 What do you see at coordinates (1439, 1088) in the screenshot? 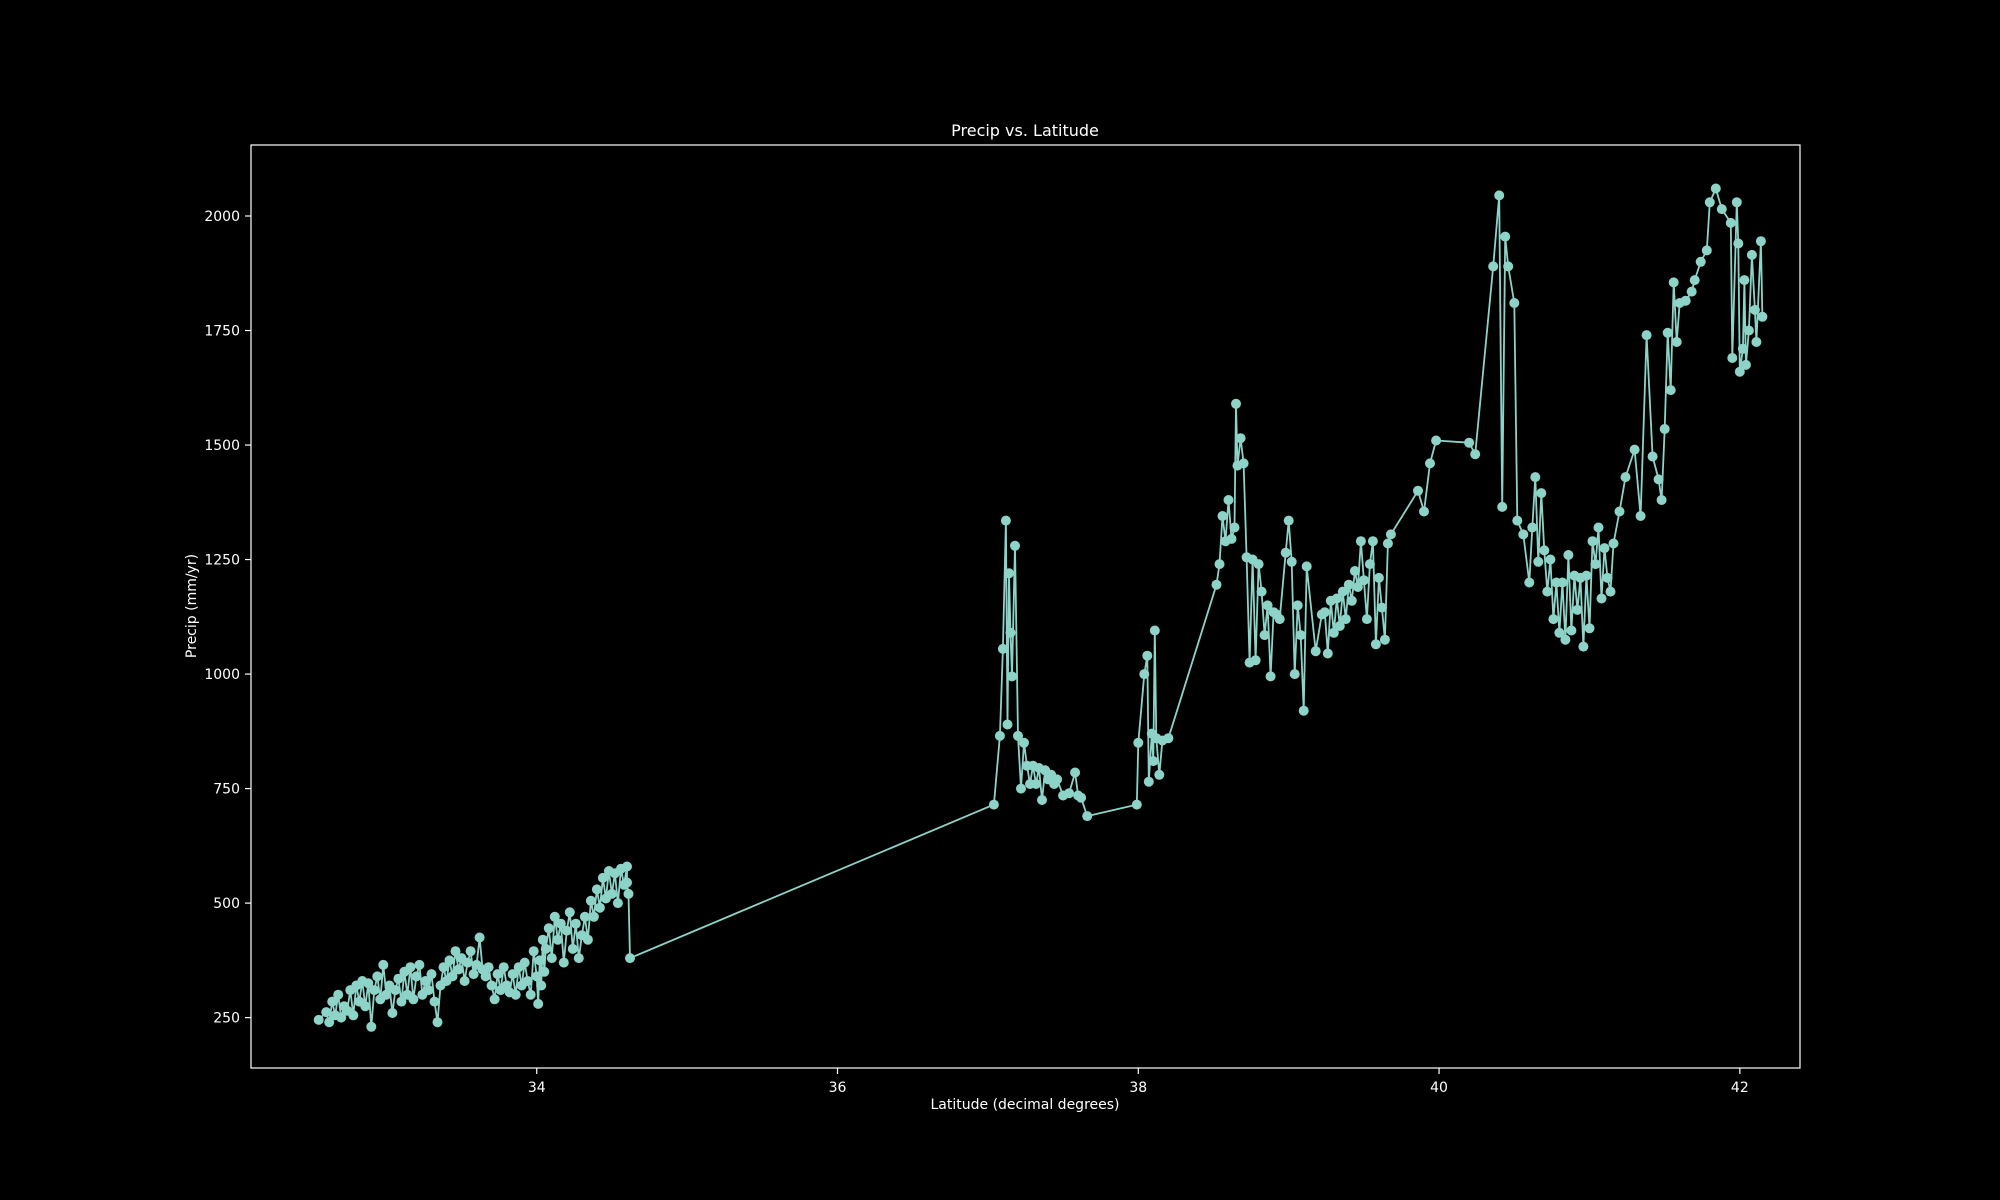
I see `x-tick-label: 40` at bounding box center [1439, 1088].